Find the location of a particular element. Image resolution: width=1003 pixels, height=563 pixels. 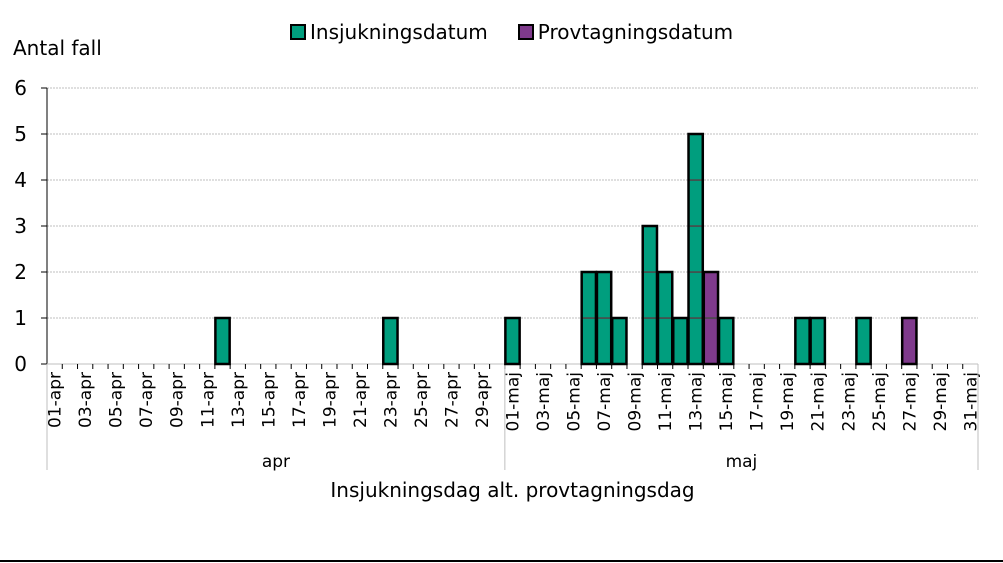

y-tick-label: 4 is located at coordinates (20, 180).